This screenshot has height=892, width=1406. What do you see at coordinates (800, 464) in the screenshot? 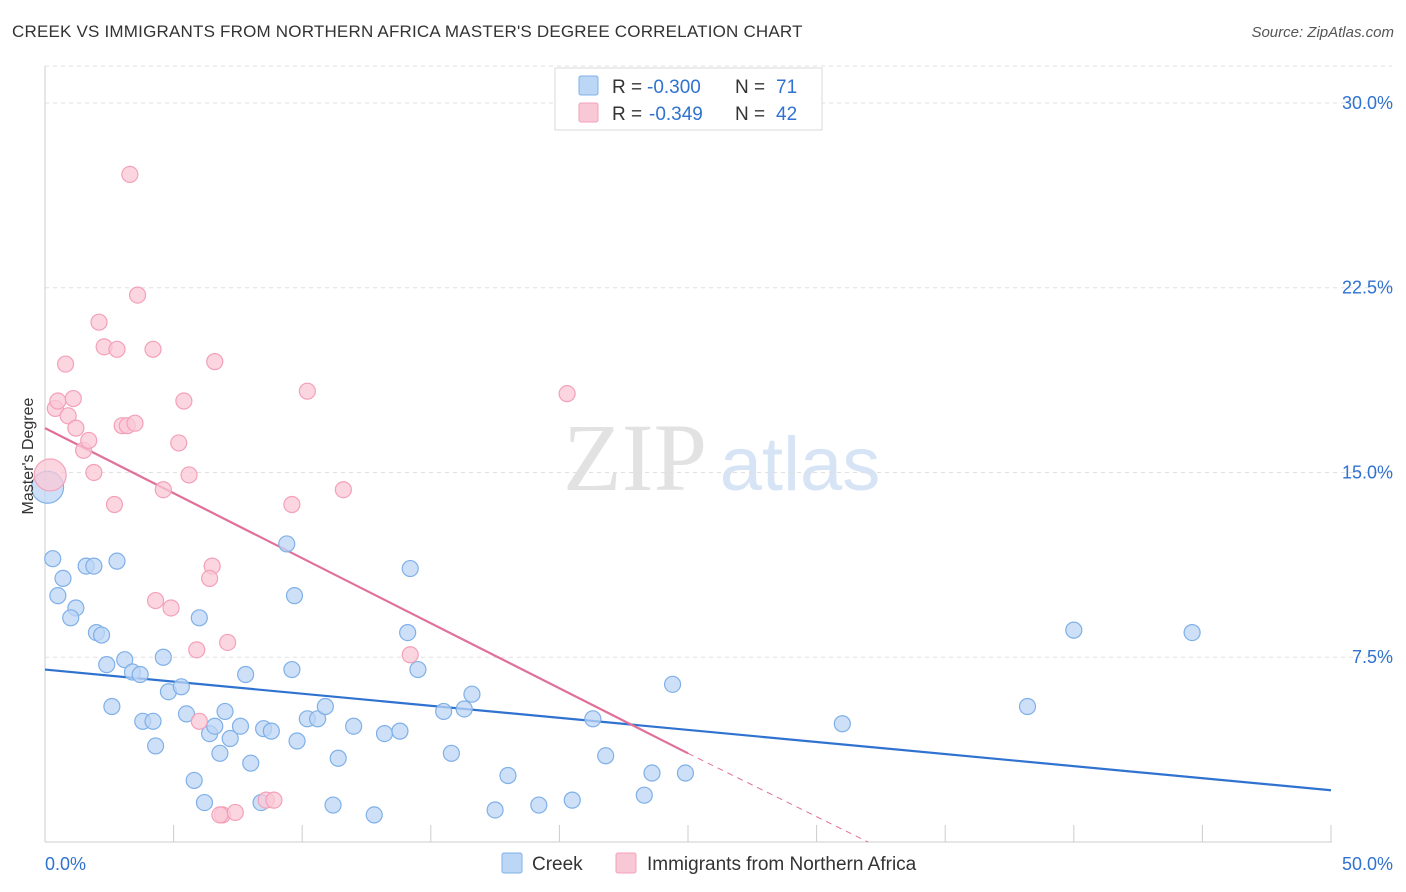
I see `watermark-atlas: atlas` at bounding box center [800, 464].